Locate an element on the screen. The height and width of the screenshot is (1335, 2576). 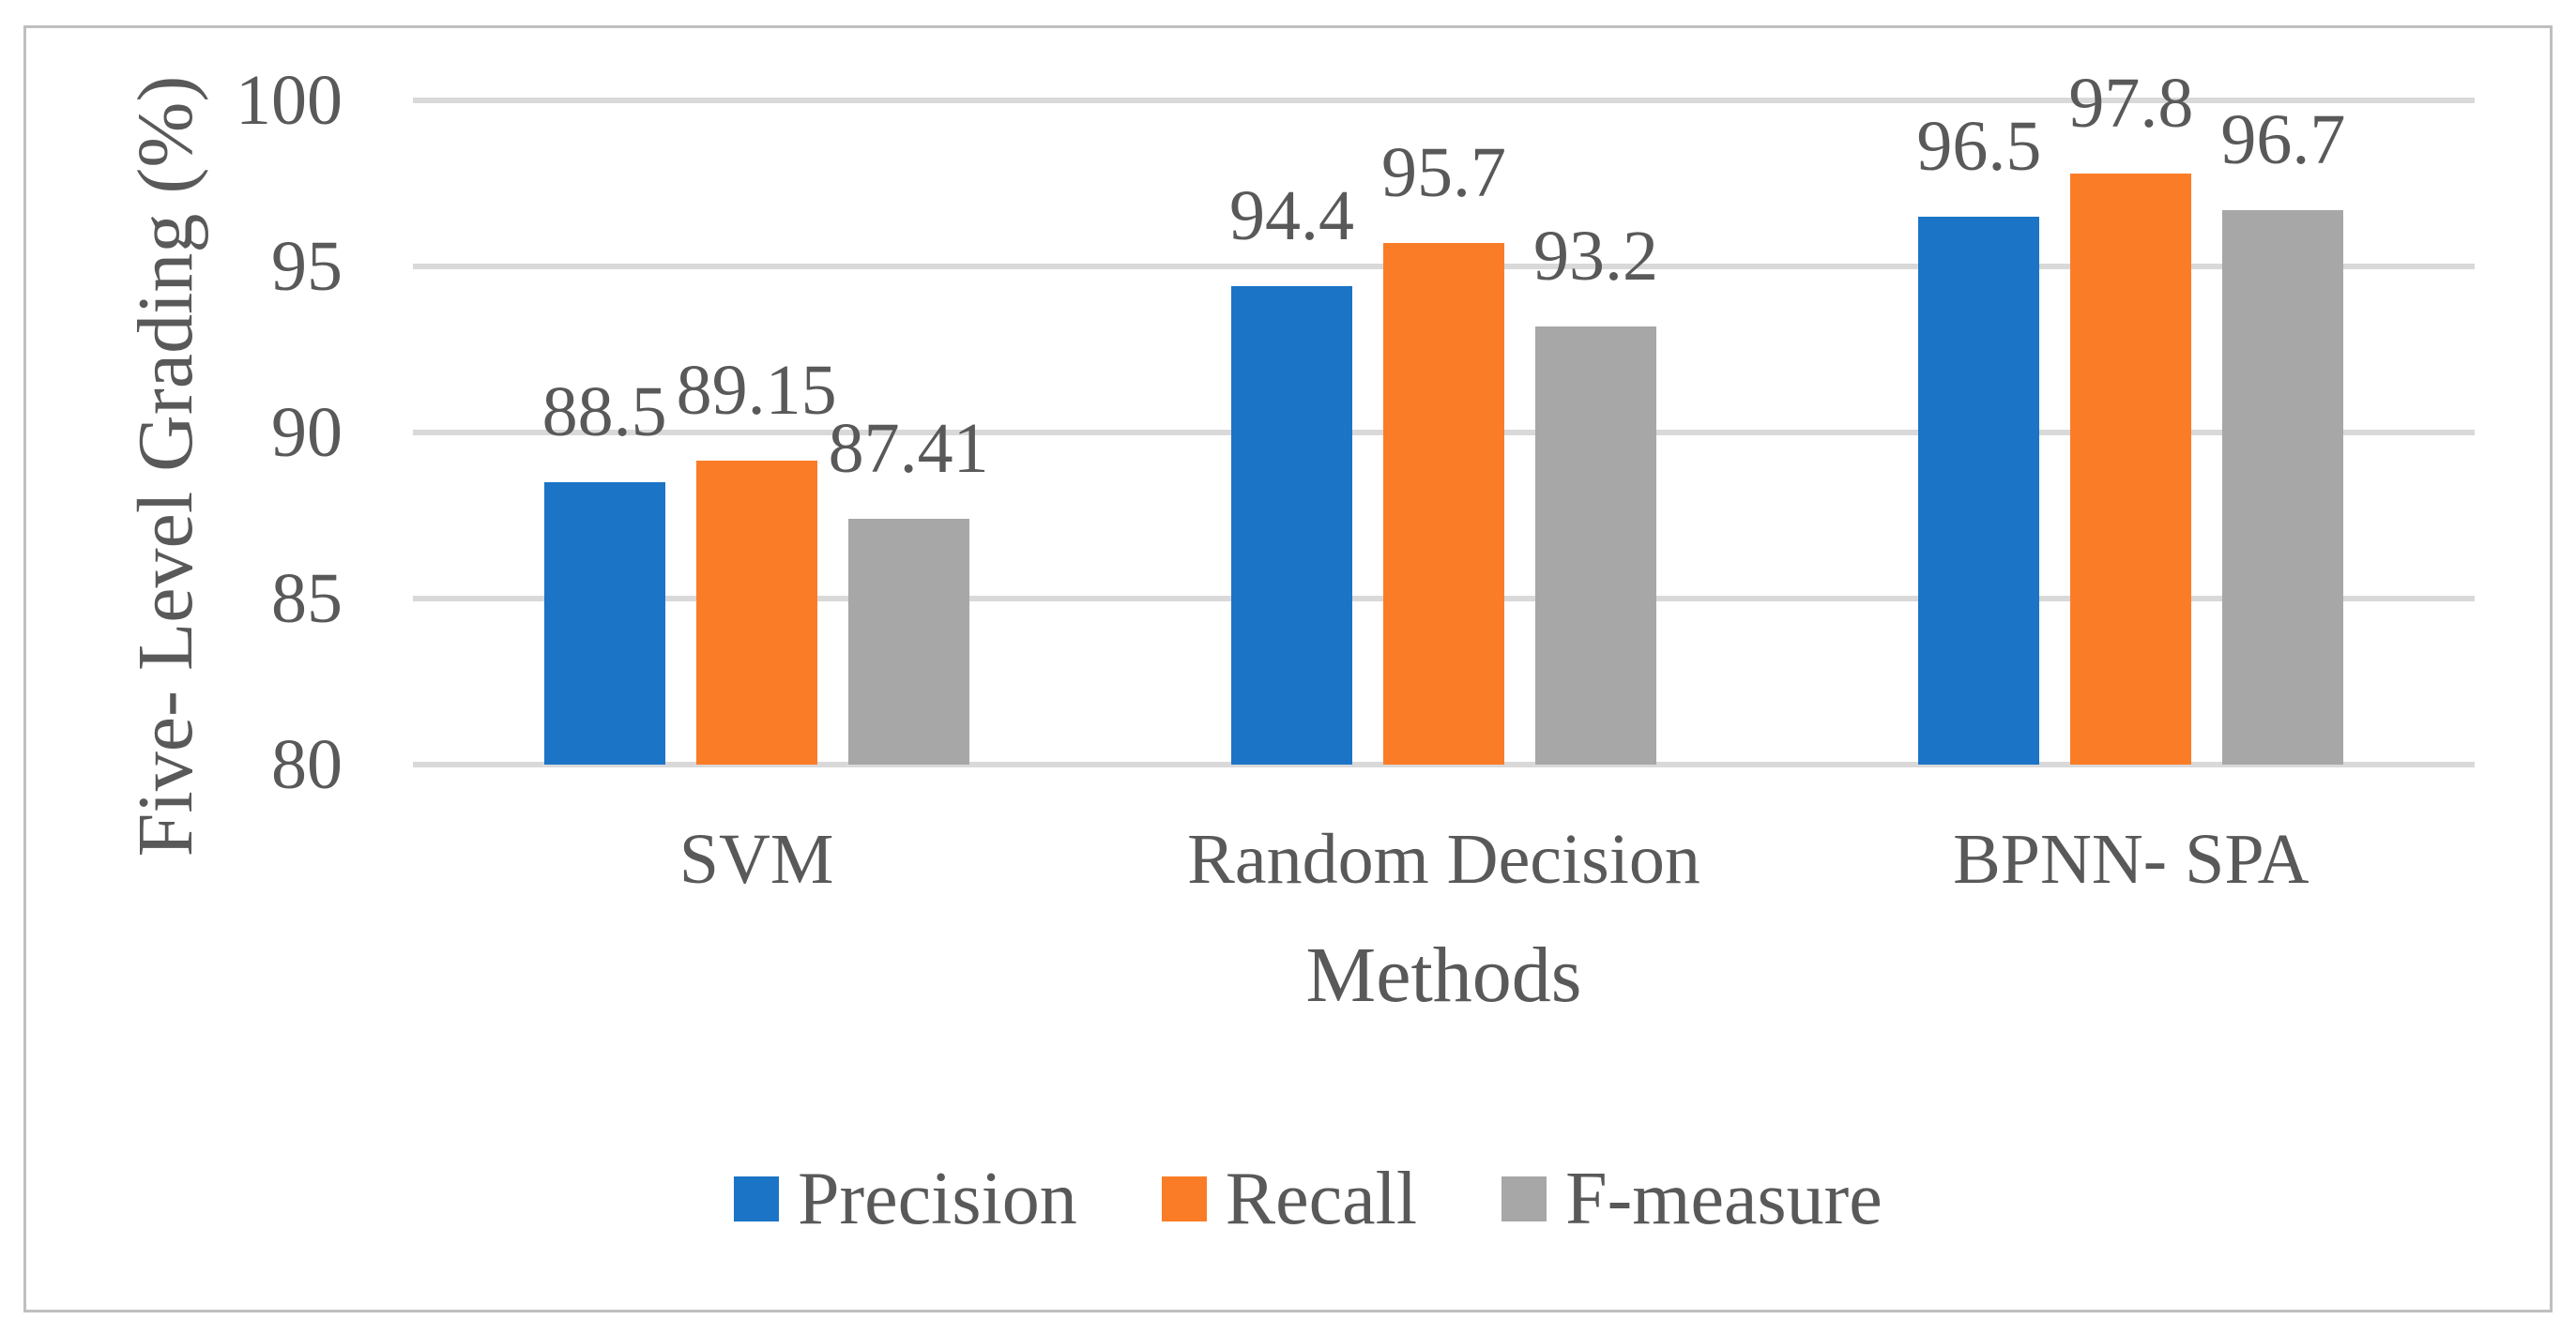
y-tick-label-100: 100 is located at coordinates (289, 101).